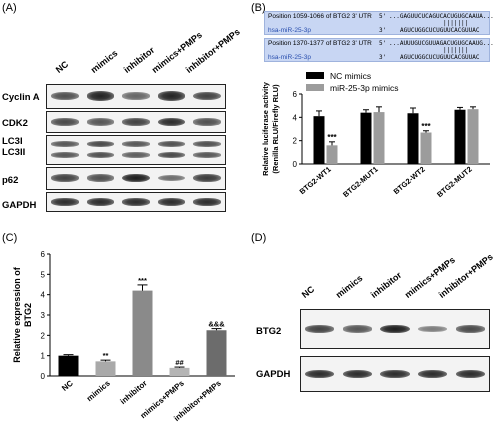 The width and height of the screenshot is (500, 429). I want to click on y-tick-label: 5, so click(43, 274).